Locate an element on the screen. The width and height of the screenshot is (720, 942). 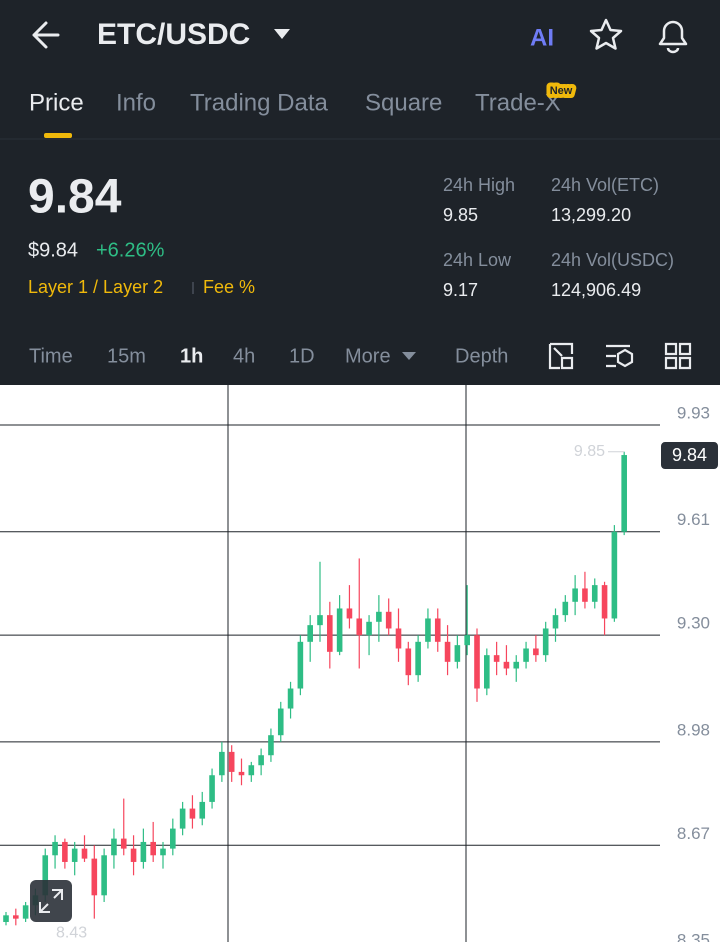
tab: Trade-X is located at coordinates (518, 102).